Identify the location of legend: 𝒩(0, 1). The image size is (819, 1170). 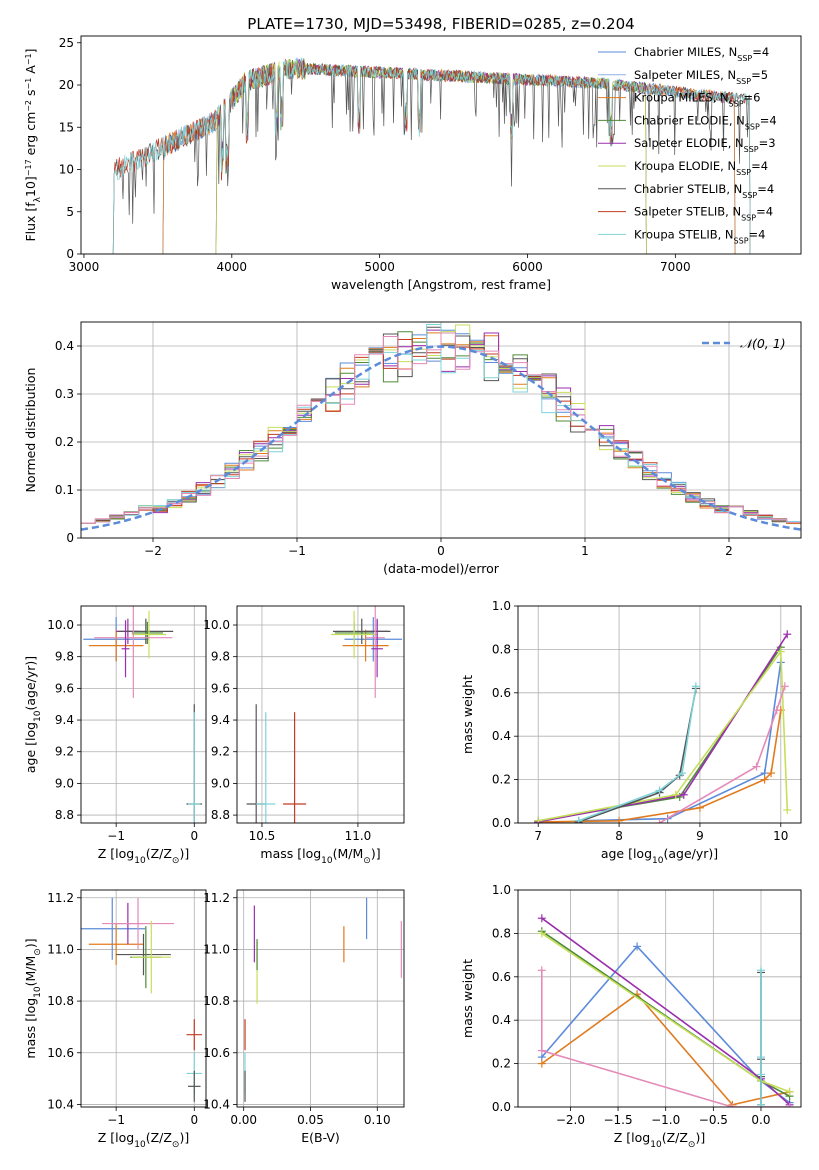
(744, 343).